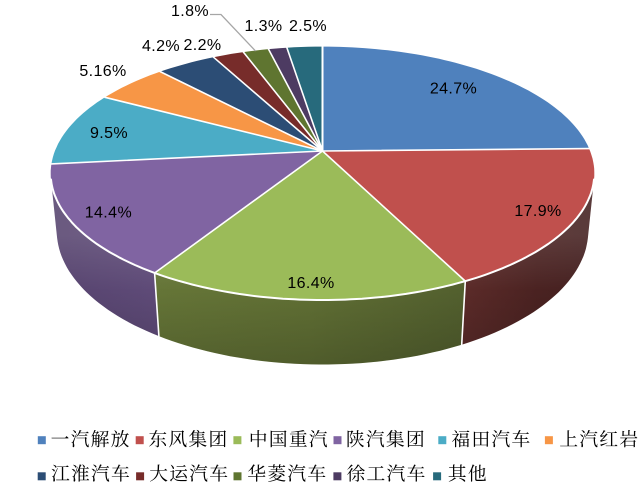 The width and height of the screenshot is (643, 502). What do you see at coordinates (202, 45) in the screenshot?
I see `svg-text: 2.2%` at bounding box center [202, 45].